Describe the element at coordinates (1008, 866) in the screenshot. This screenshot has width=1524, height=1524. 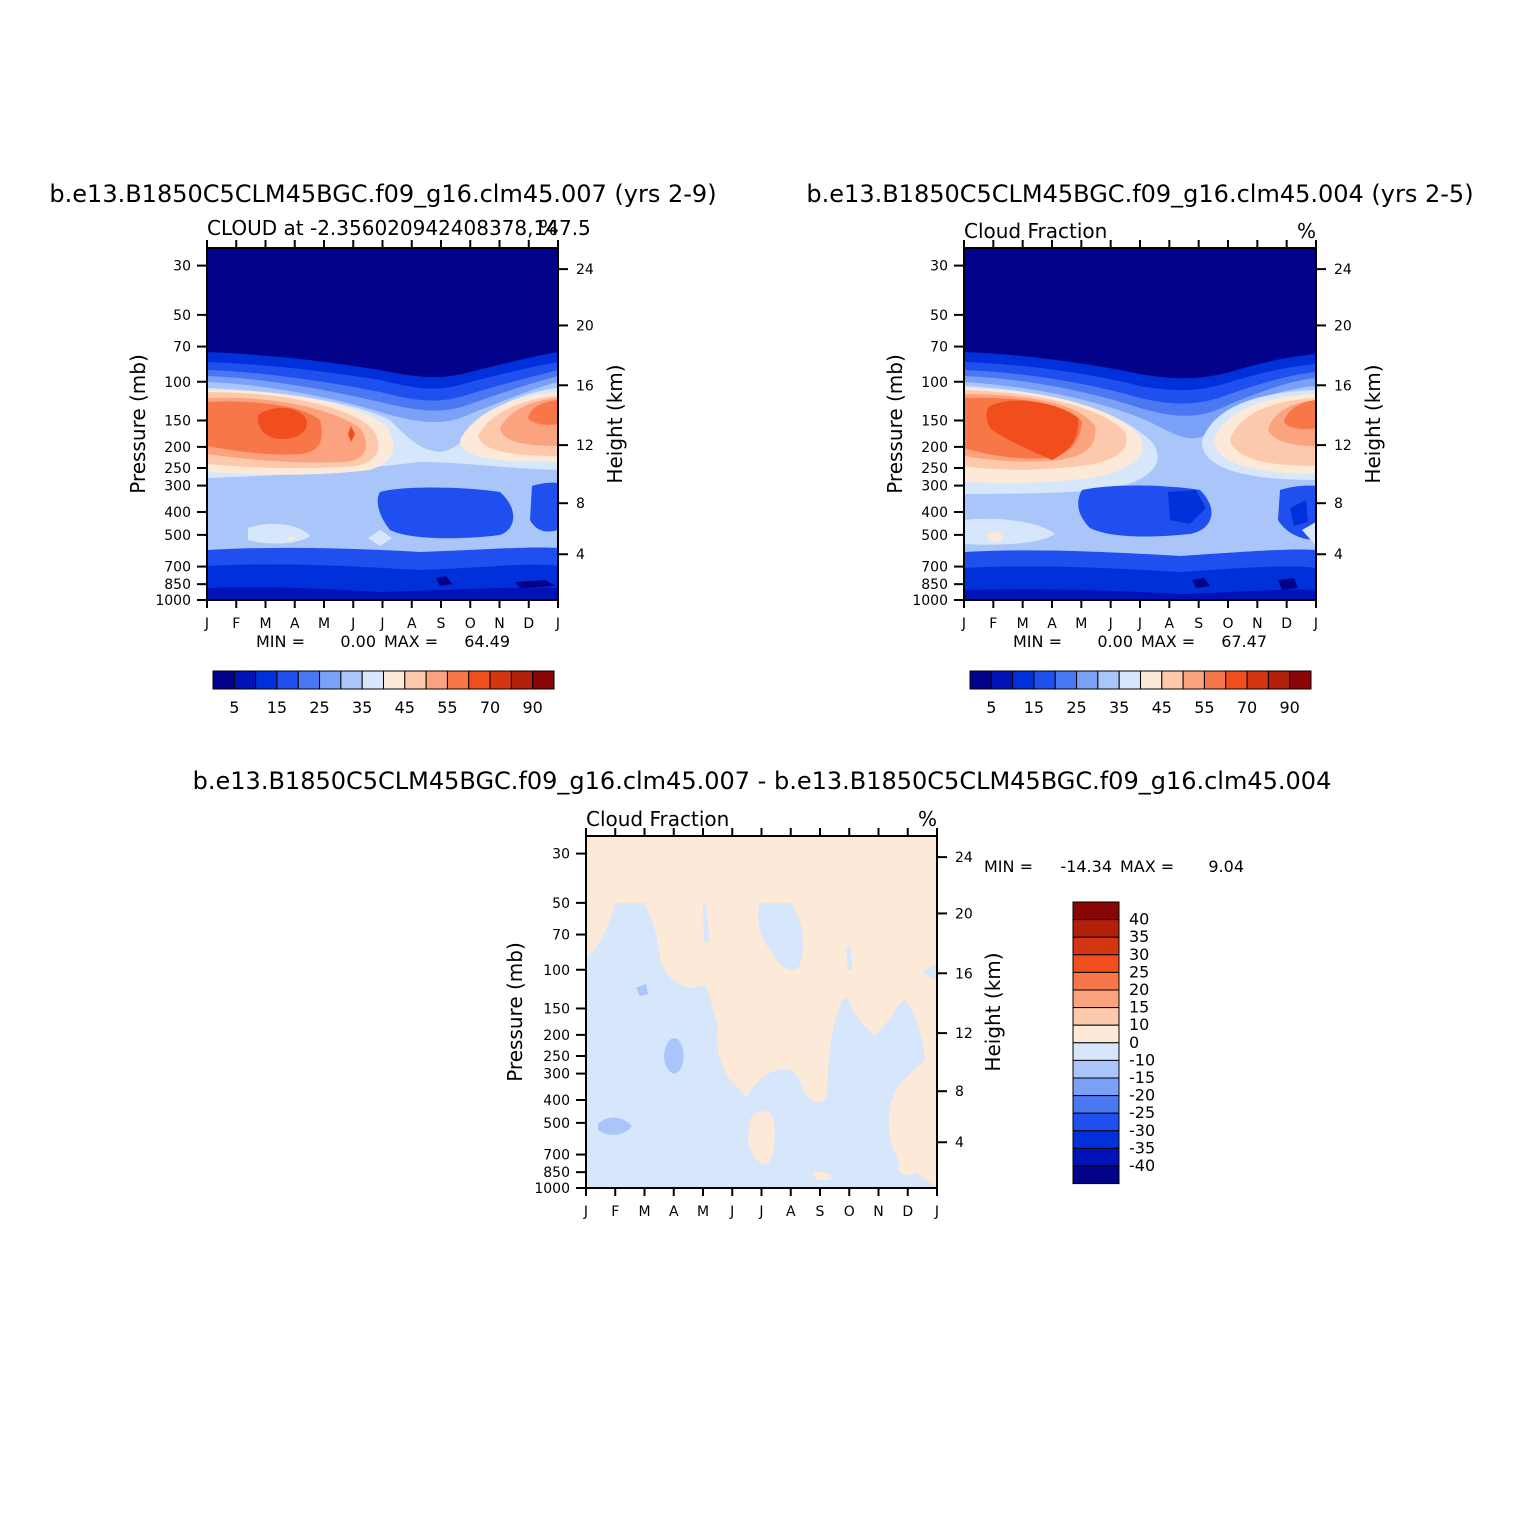
I see `panel-c-min-label: MIN =` at that location.